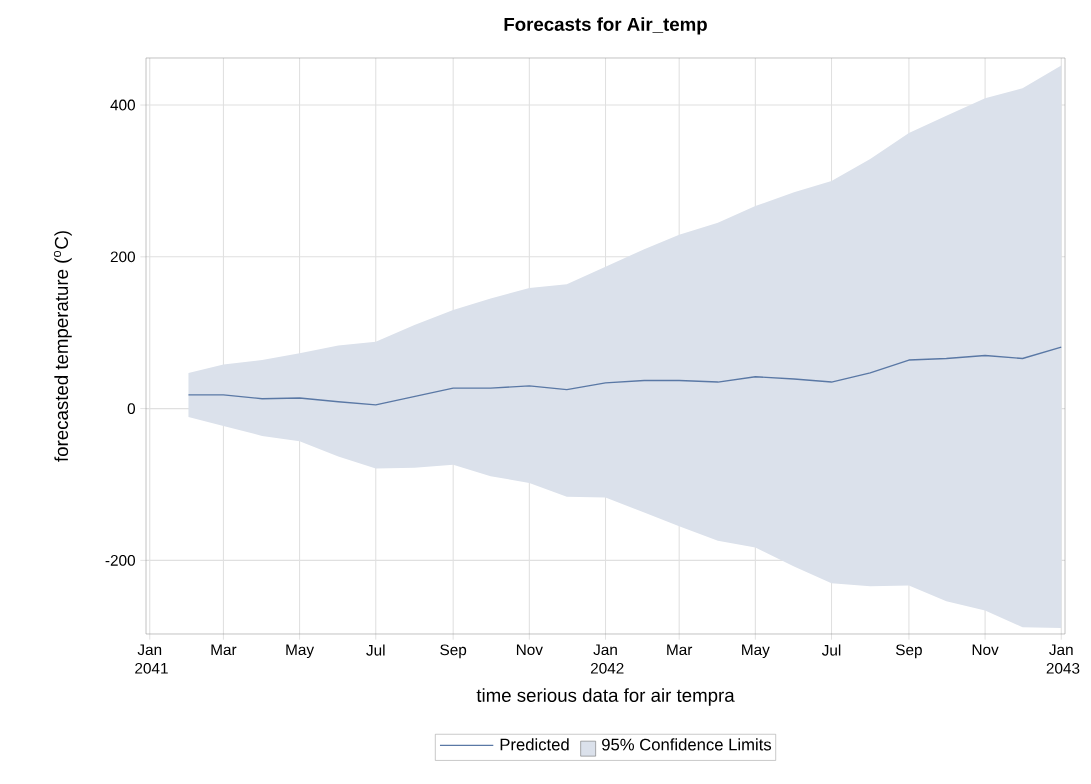 Image resolution: width=1091 pixels, height=784 pixels. I want to click on text: 95% Confidence Limits, so click(687, 744).